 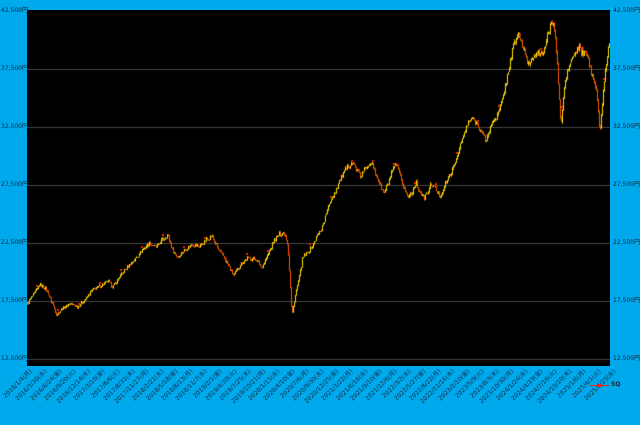 I want to click on y-axis-label-right: 32,500円, so click(x=626, y=126).